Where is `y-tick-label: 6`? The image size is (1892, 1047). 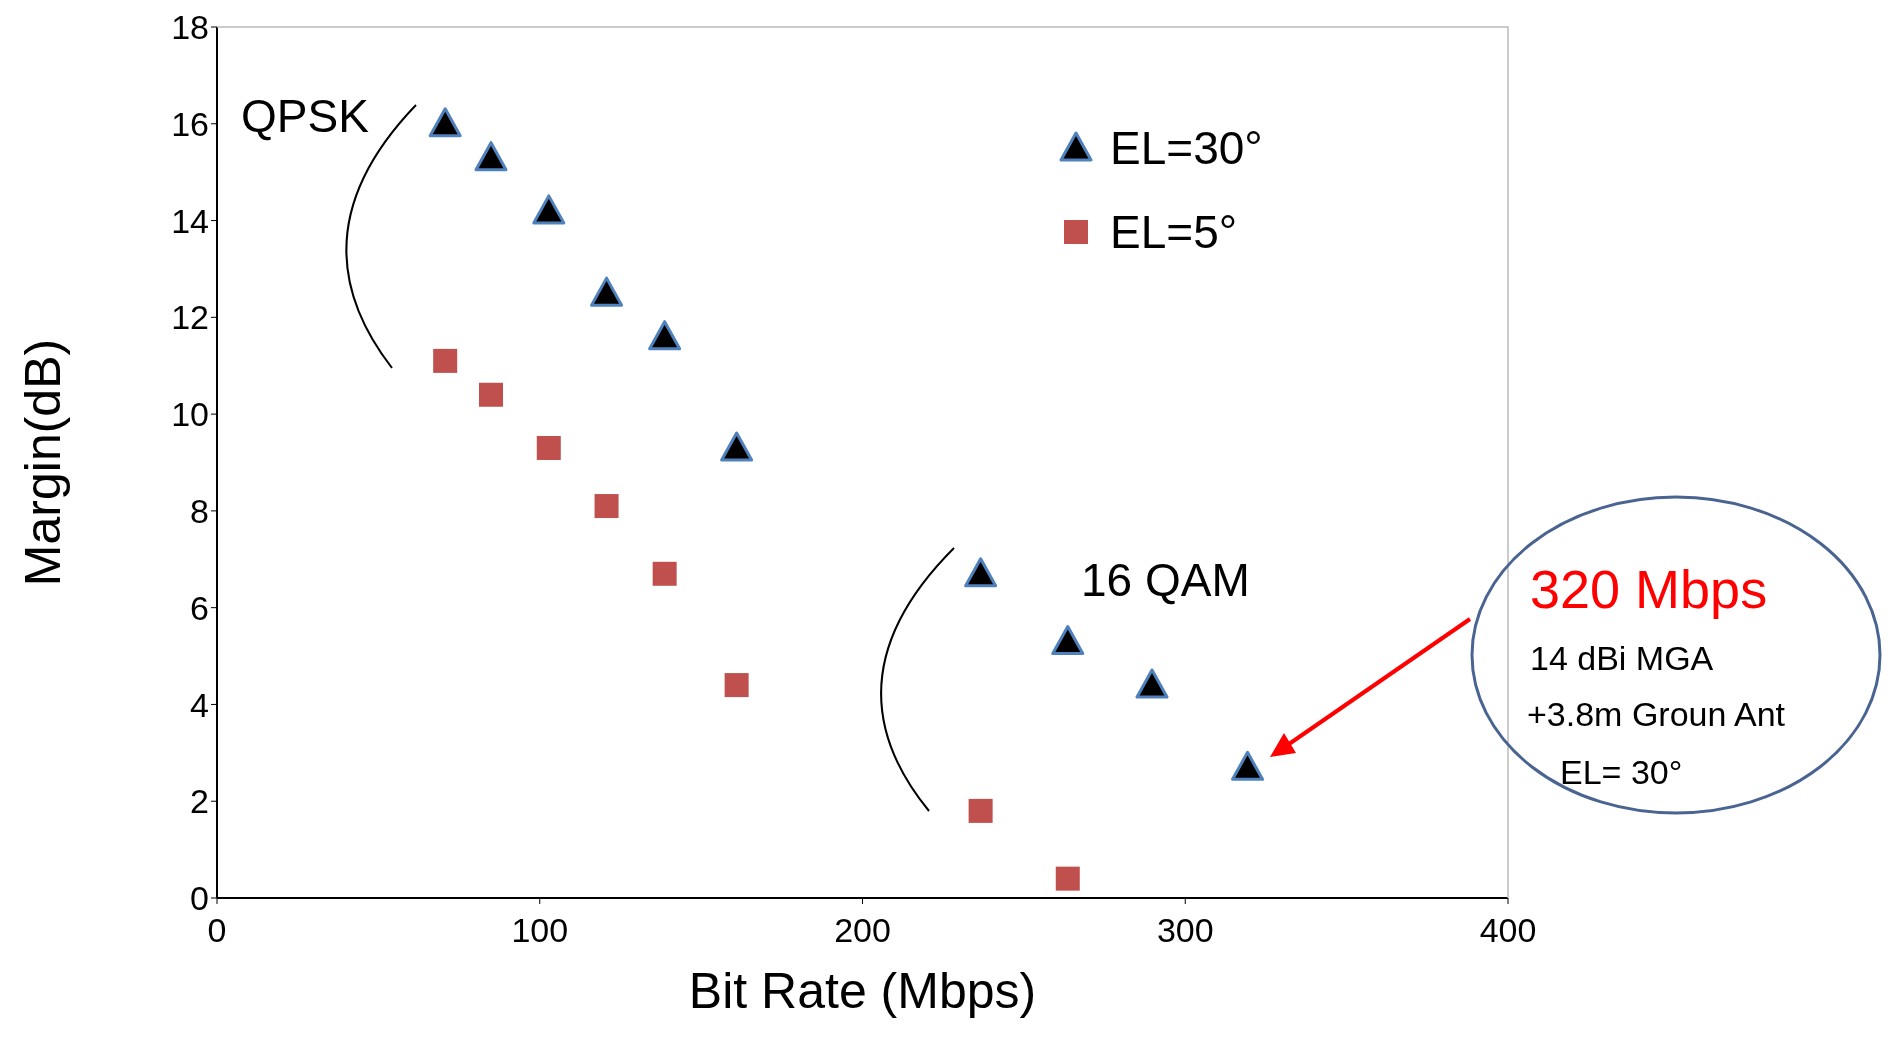
y-tick-label: 6 is located at coordinates (199, 607).